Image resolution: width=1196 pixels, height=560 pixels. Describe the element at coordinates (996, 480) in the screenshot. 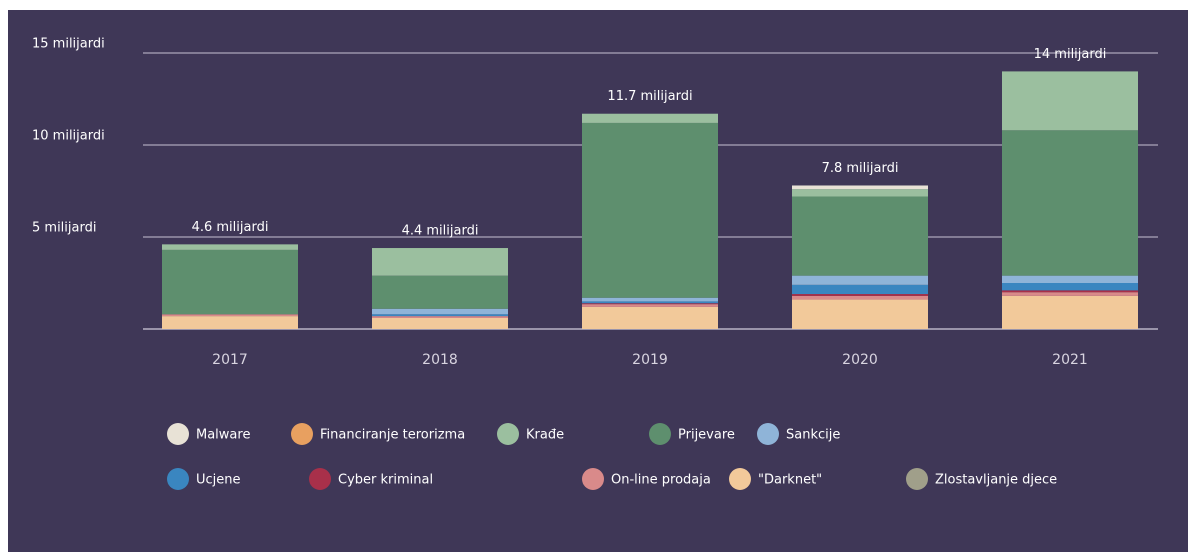

I see `legend-label: Zlostavljanje djece` at that location.